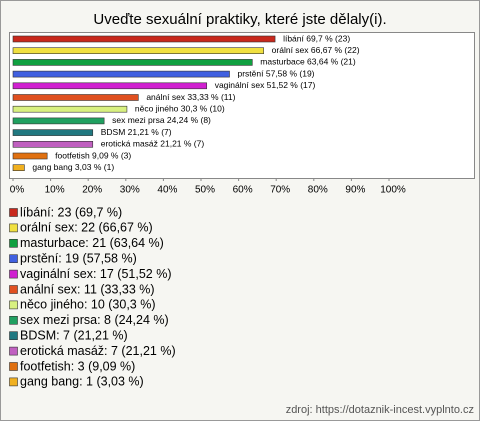 The width and height of the screenshot is (480, 421). What do you see at coordinates (205, 190) in the screenshot?
I see `x-tick-label: 50%` at bounding box center [205, 190].